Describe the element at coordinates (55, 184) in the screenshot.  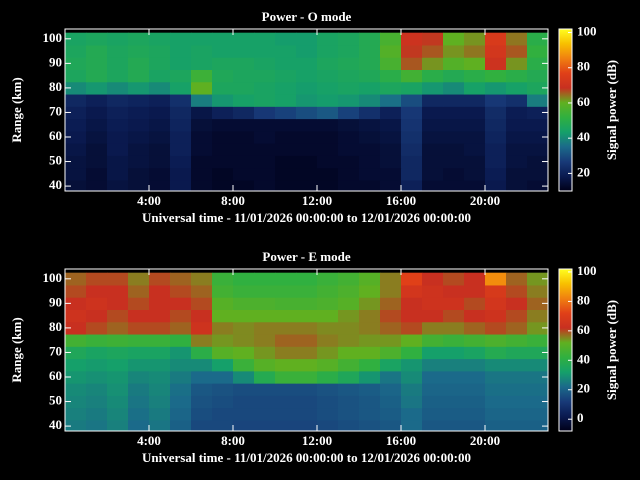
I see `y-tick-label: 40` at that location.